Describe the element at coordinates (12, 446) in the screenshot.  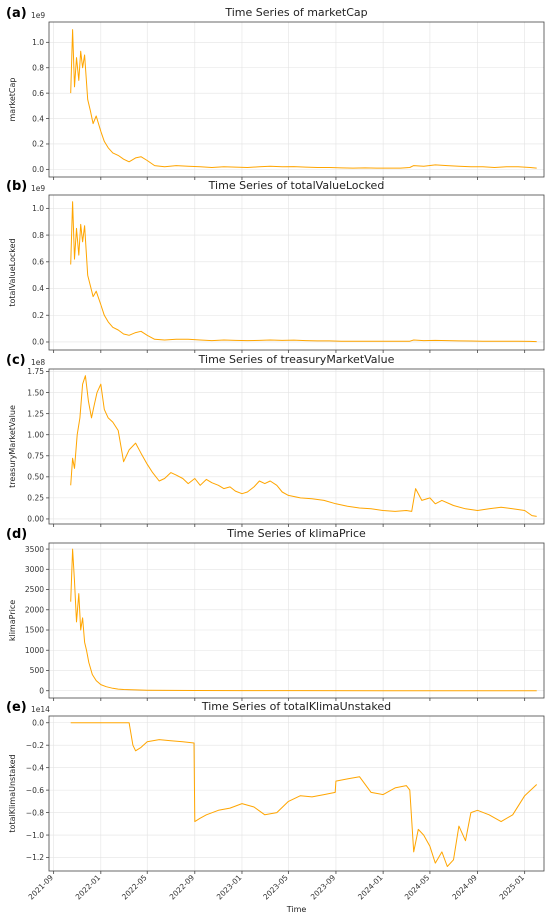
I see `y-axis-label: treasuryMarketValue` at that location.